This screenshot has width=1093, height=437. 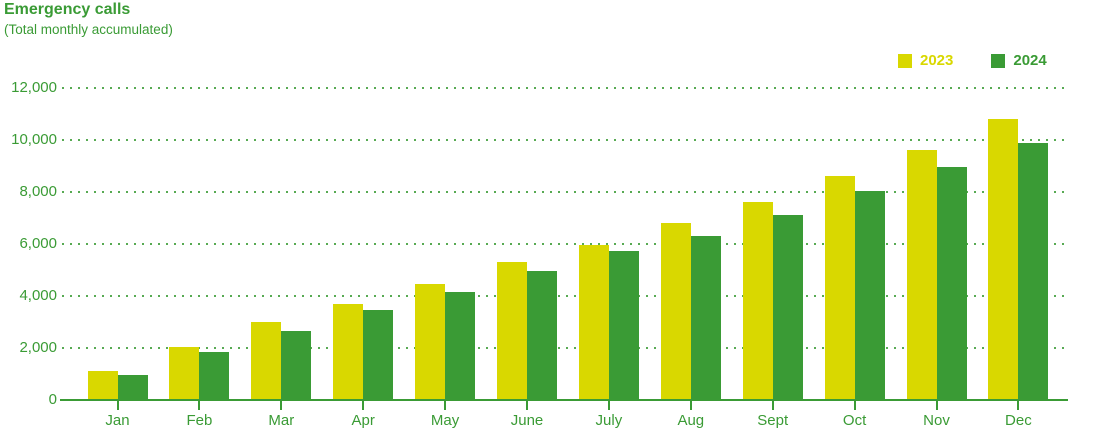 I want to click on bar-2024-jan, so click(x=132, y=387).